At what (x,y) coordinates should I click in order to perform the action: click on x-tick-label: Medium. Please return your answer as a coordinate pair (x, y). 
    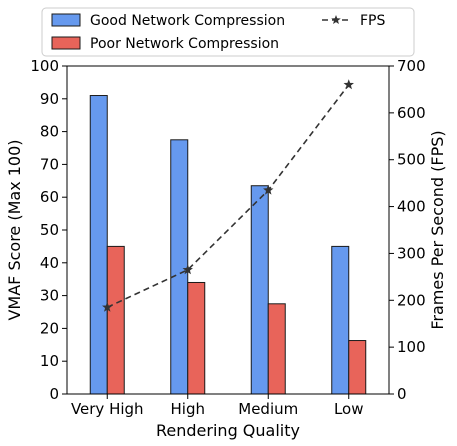
    Looking at the image, I should click on (268, 409).